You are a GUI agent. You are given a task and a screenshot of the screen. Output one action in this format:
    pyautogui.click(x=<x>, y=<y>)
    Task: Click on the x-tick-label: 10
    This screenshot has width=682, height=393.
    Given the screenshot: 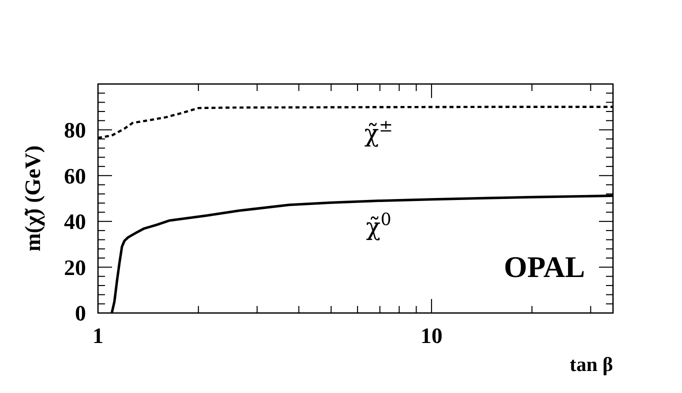 What is the action you would take?
    pyautogui.click(x=431, y=335)
    